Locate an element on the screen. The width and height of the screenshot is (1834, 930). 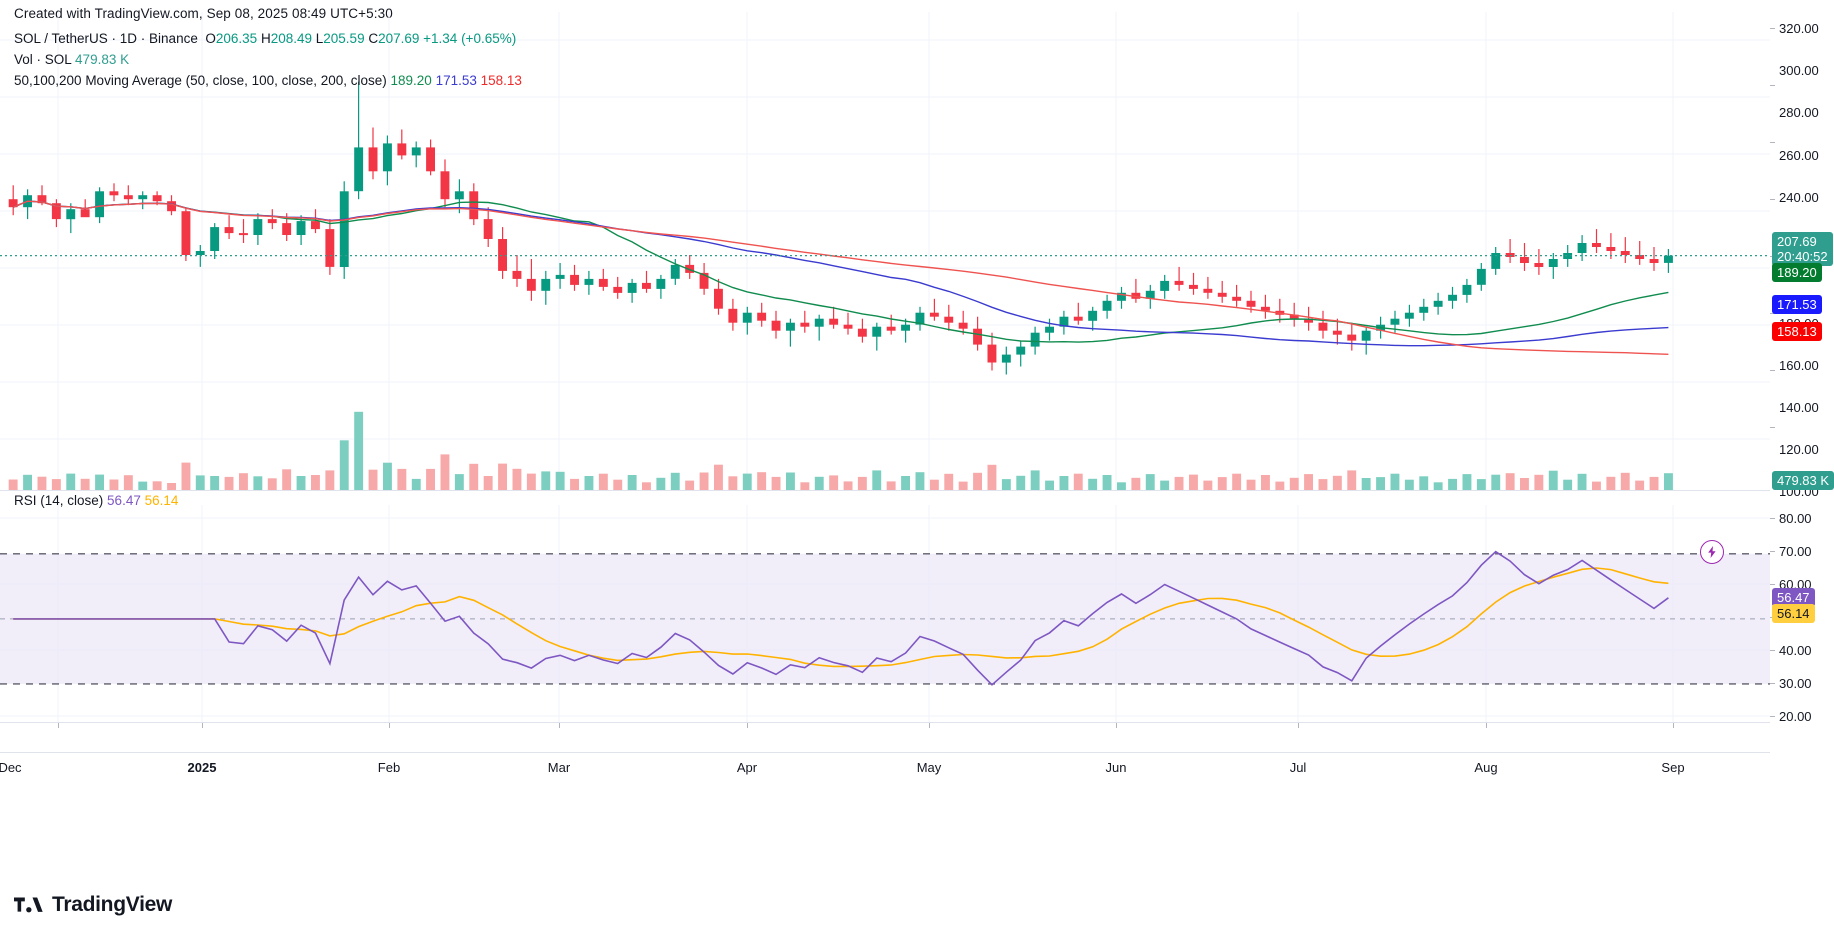
tradingview-logo: TradingView is located at coordinates (93, 905).